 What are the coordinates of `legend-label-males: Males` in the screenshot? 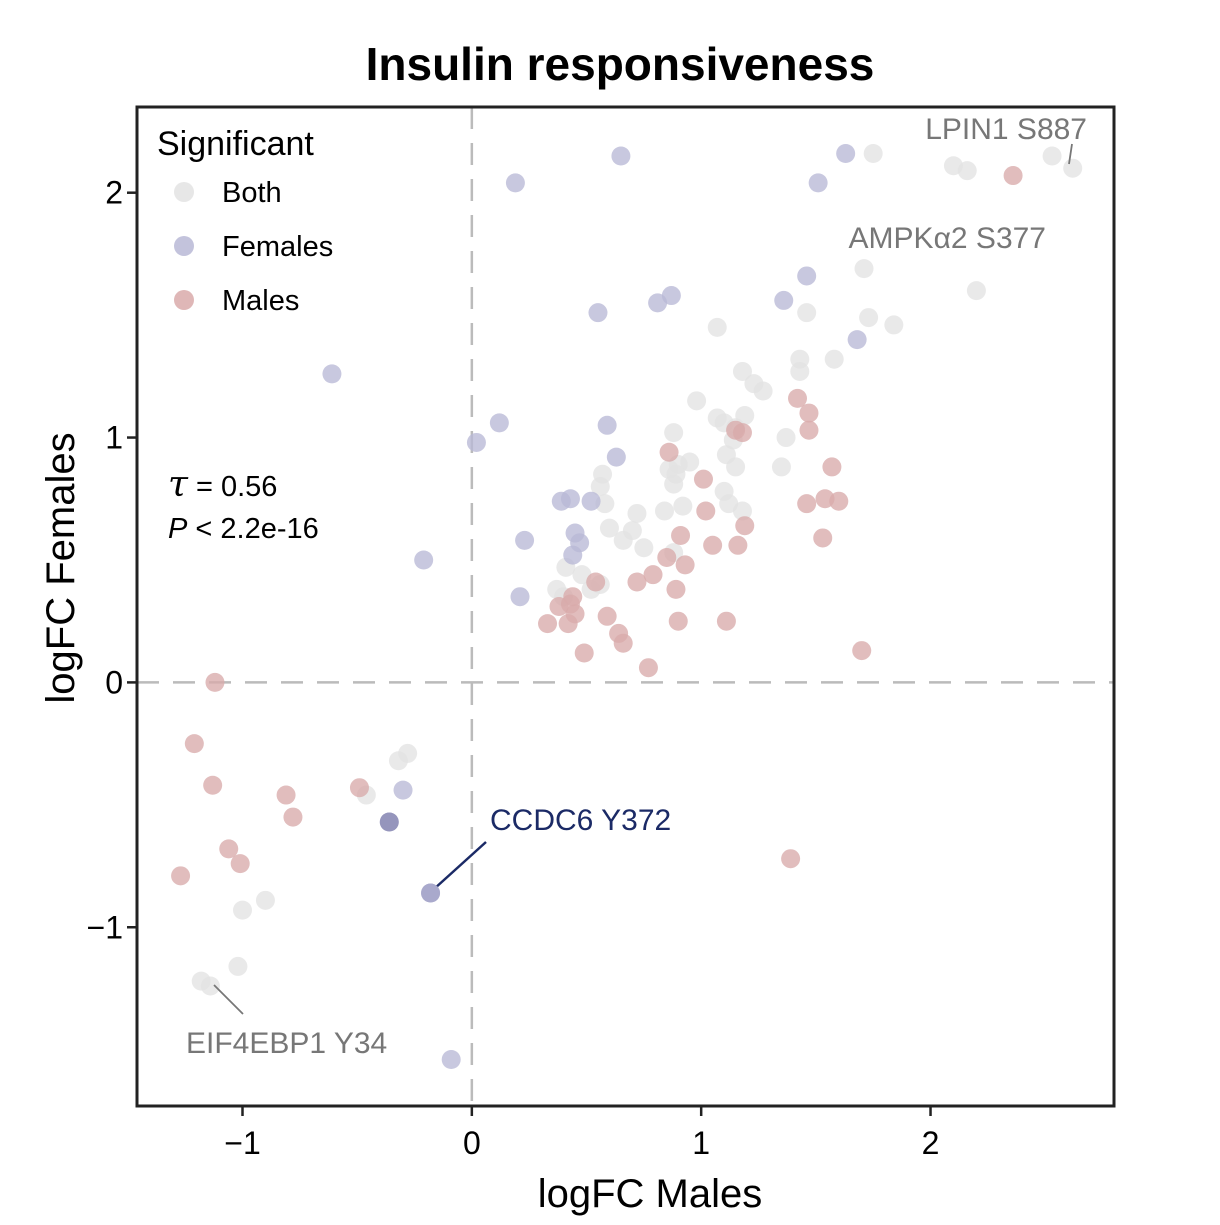 It's located at (260, 301).